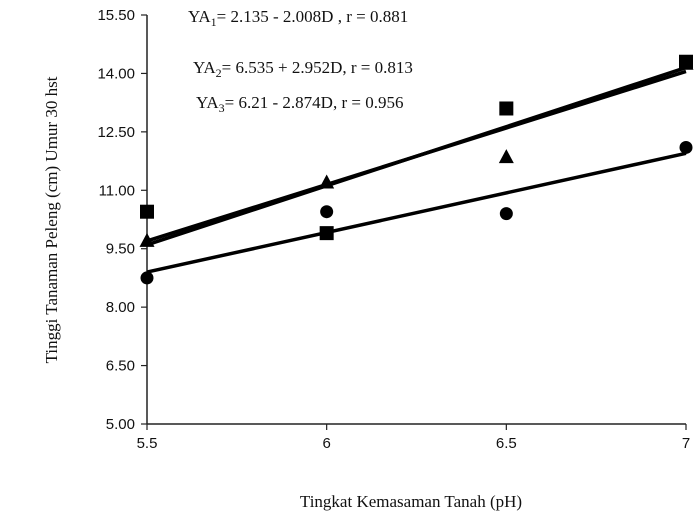  What do you see at coordinates (298, 18) in the screenshot?
I see `regression-equation: YA1= 2.135 - 2.008D , r = 0.881` at bounding box center [298, 18].